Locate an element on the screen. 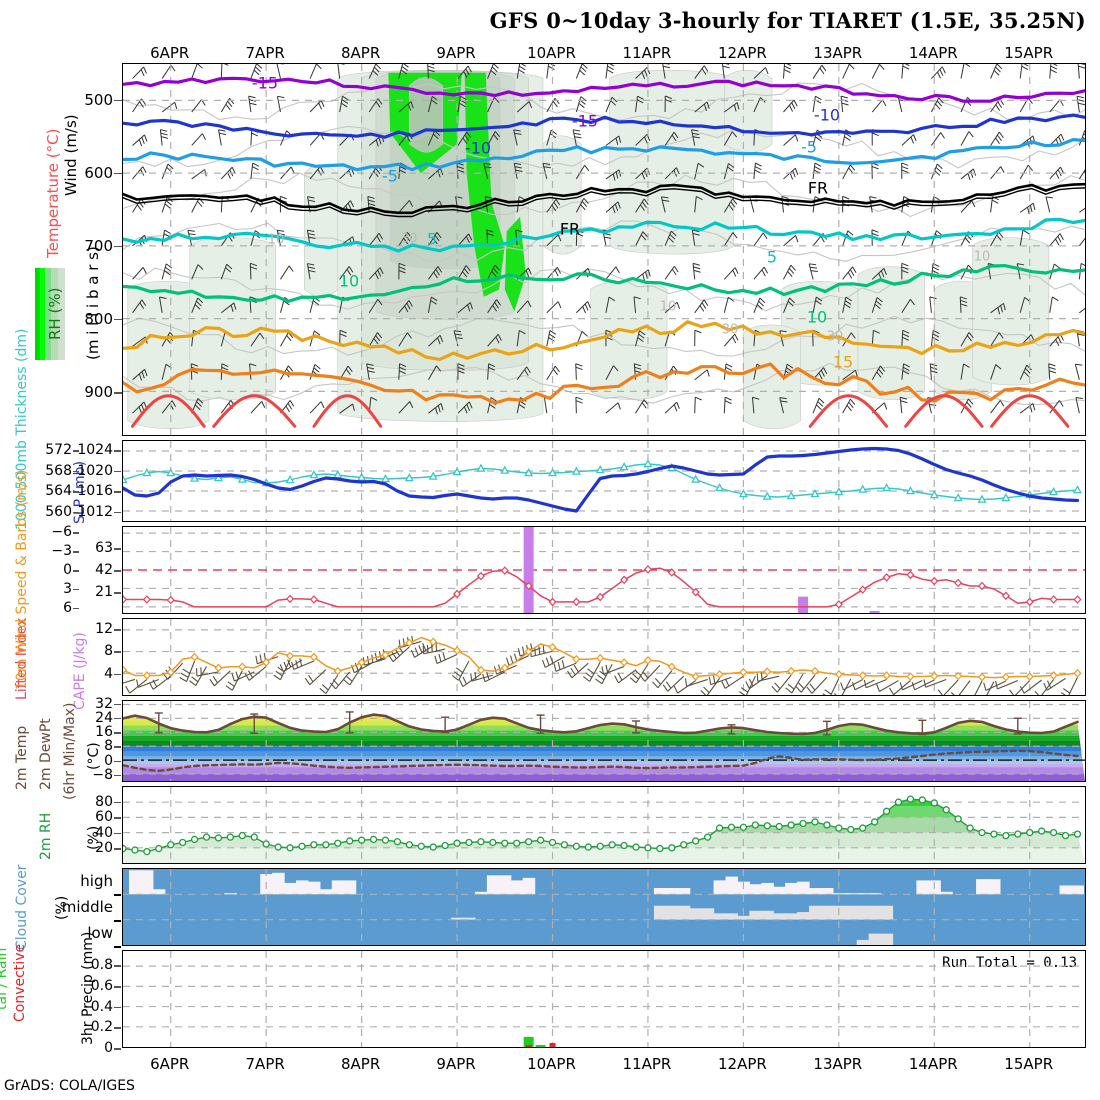 The height and width of the screenshot is (1100, 1100). wind10m-text: 10m Wind Speed & Barbs (m/s) is located at coordinates (22, 579).